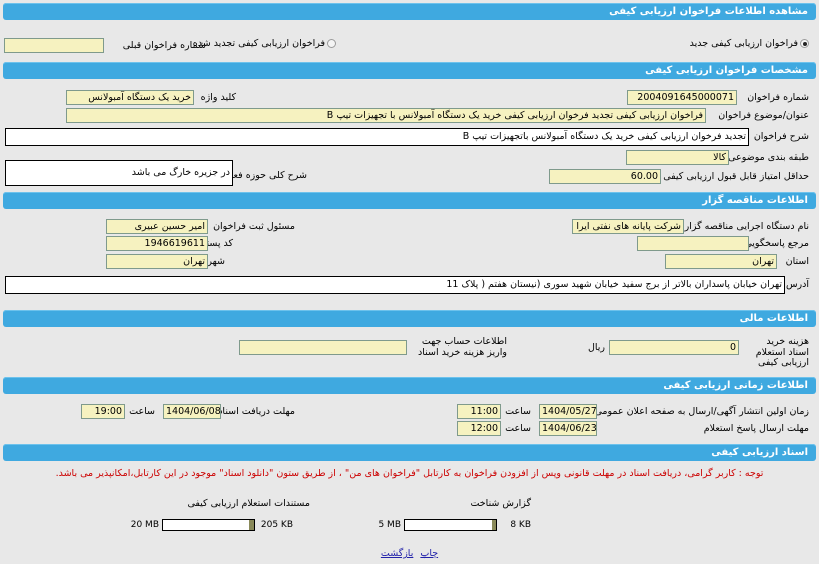  Describe the element at coordinates (256, 411) in the screenshot. I see `receive-label: مهلت دریافت اسناد` at that location.